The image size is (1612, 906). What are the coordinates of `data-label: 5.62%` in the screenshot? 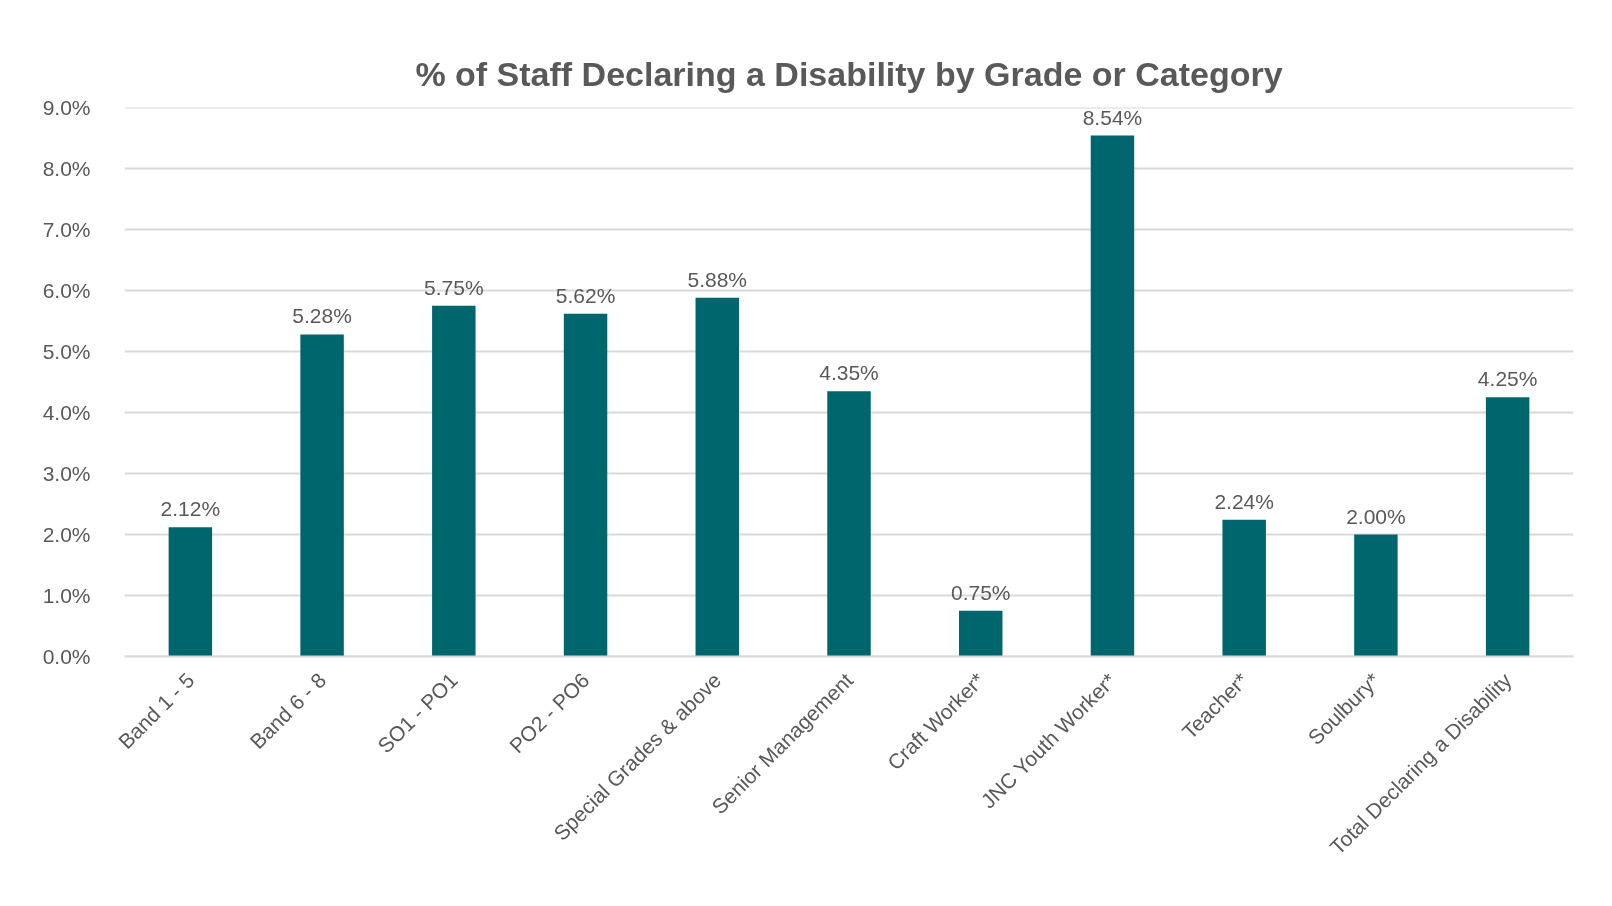 It's located at (585, 295).